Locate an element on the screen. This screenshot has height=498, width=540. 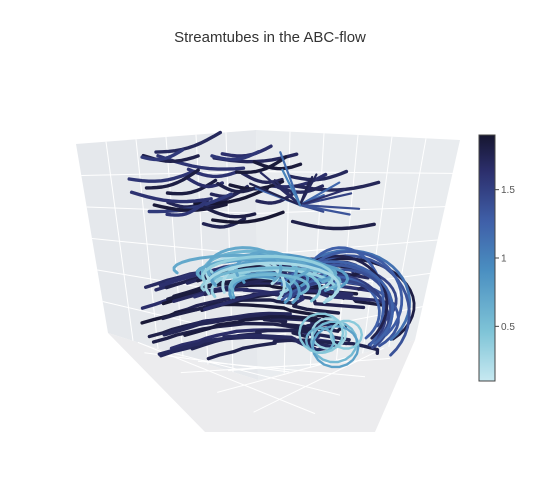
colorbar-ticks: 0.5 1 1.5 is located at coordinates (505, 259).